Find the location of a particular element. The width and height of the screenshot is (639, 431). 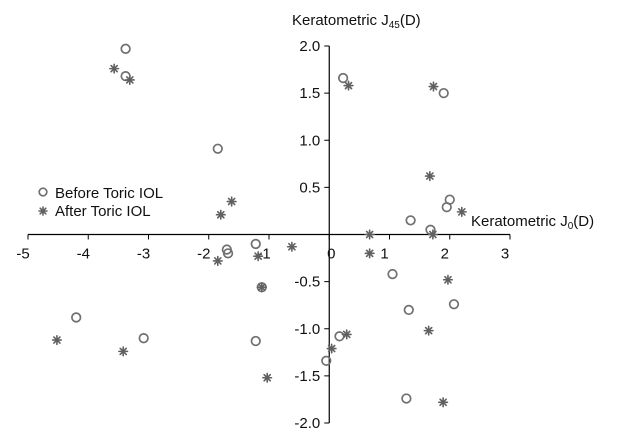

x-tick-label: -2 is located at coordinates (203, 254).